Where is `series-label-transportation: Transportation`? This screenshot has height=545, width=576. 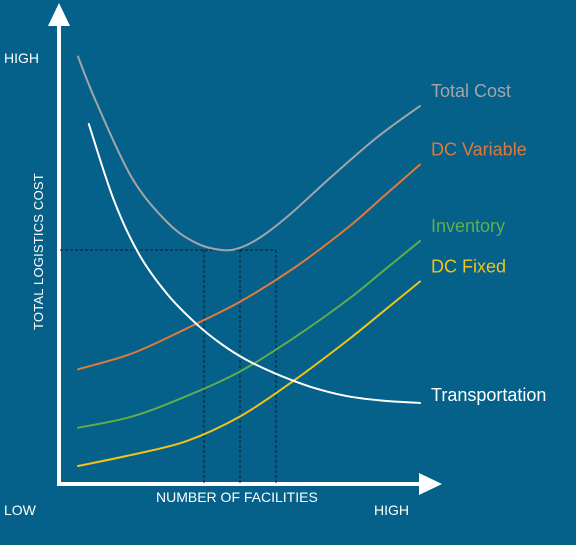
series-label-transportation: Transportation is located at coordinates (488, 395).